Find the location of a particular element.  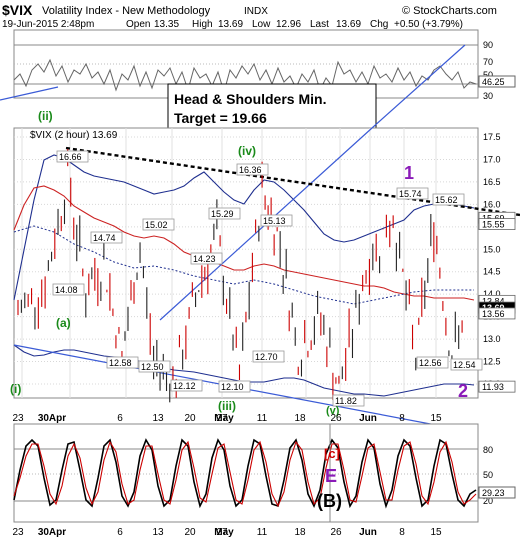

header-high-label: High is located at coordinates (202, 24).